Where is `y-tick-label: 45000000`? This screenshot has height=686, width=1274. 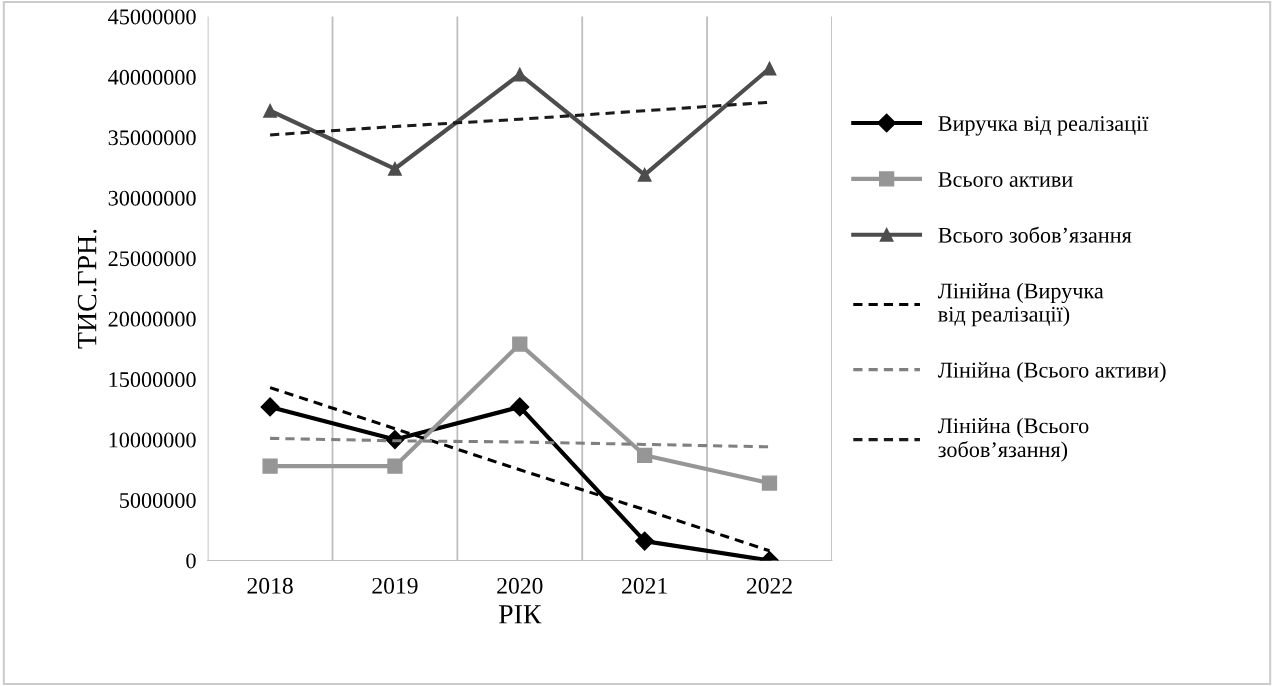
y-tick-label: 45000000 is located at coordinates (152, 17).